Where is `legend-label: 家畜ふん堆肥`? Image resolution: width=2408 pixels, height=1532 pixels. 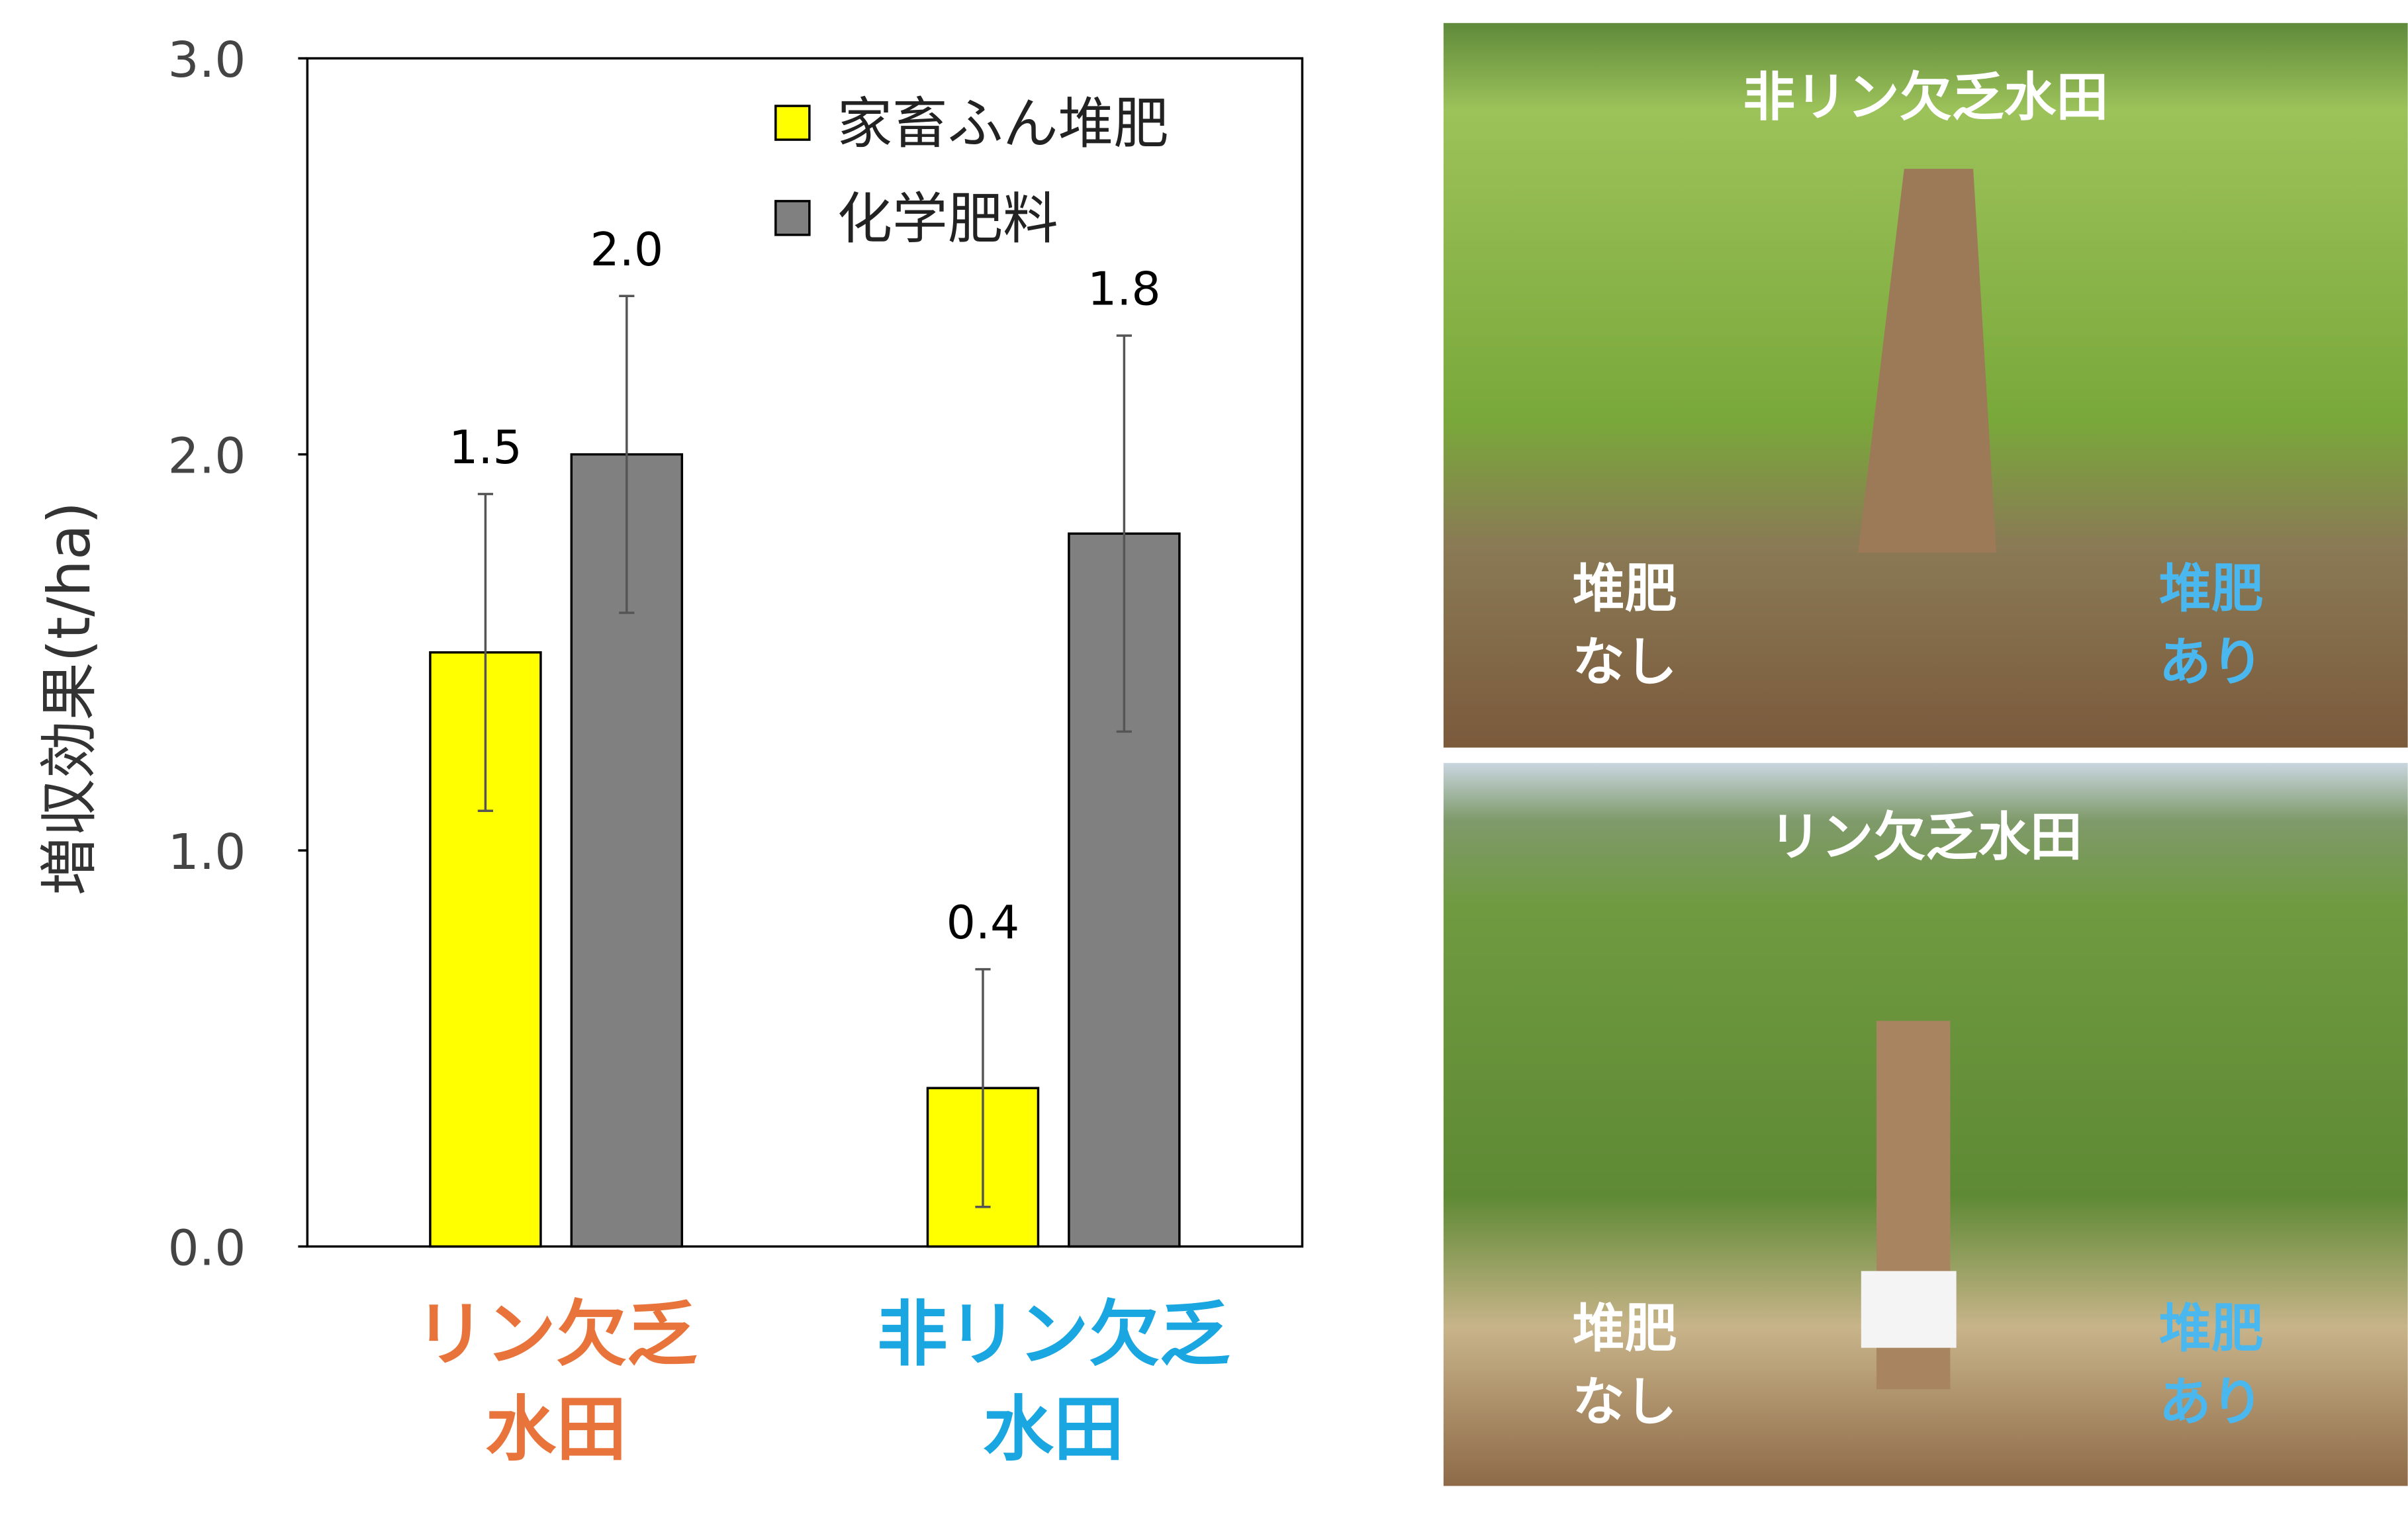 legend-label: 家畜ふん堆肥 is located at coordinates (1003, 123).